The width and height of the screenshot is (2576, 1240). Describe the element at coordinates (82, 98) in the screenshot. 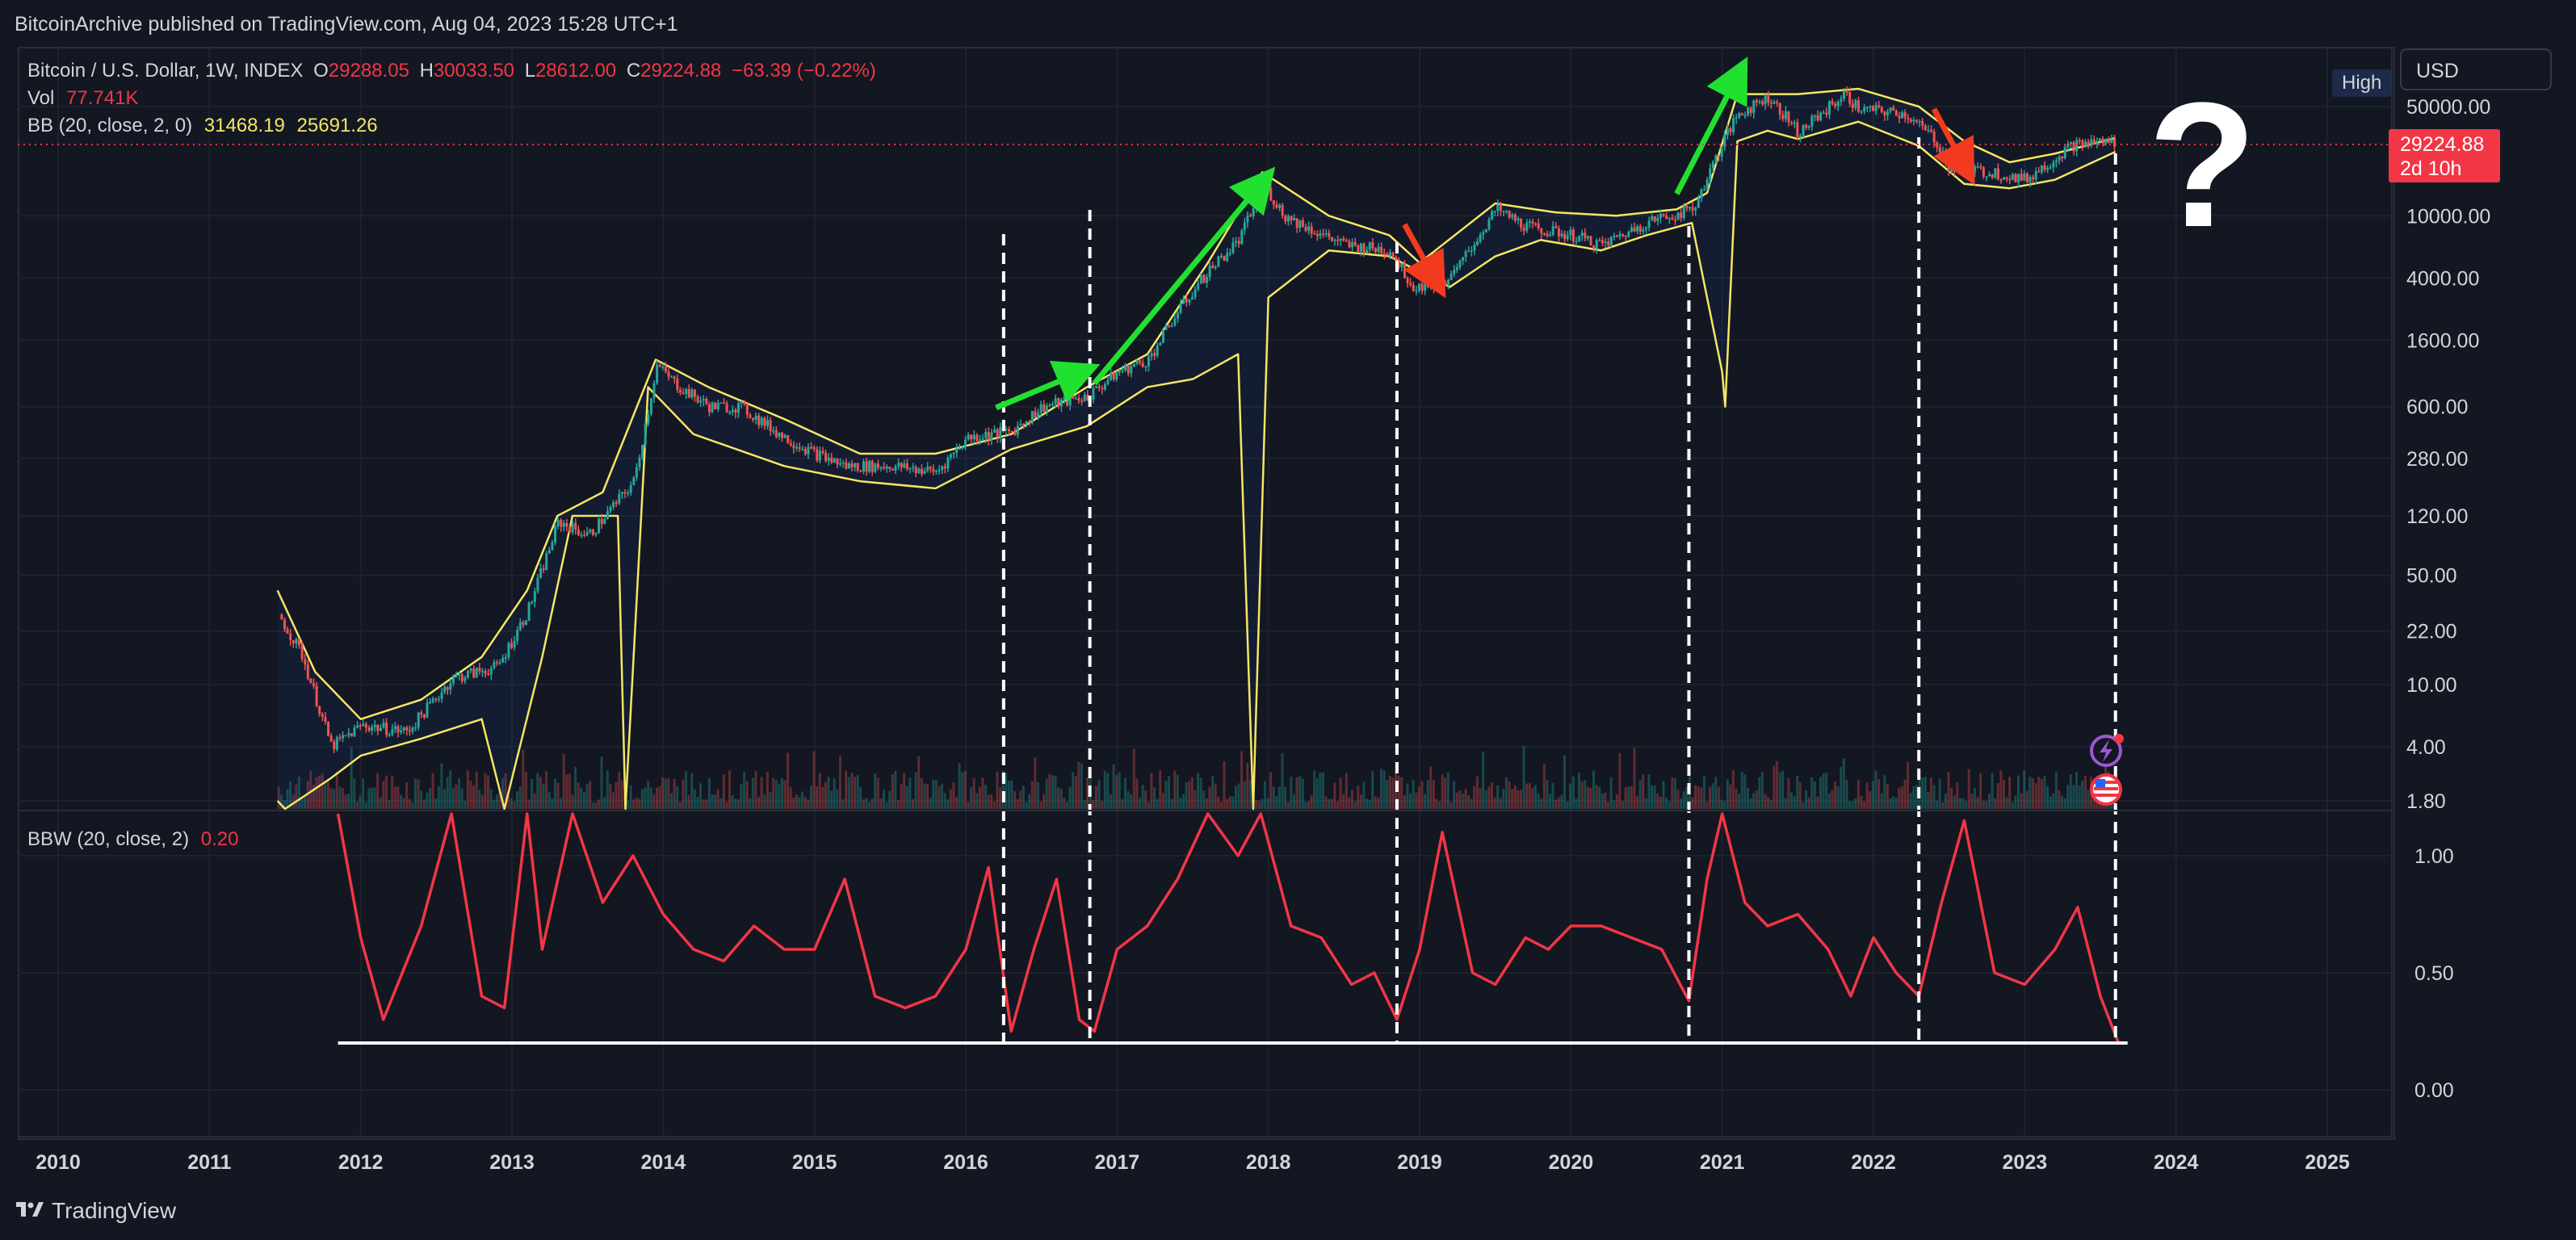

I see `volume-legend: Vol 77.741K` at that location.